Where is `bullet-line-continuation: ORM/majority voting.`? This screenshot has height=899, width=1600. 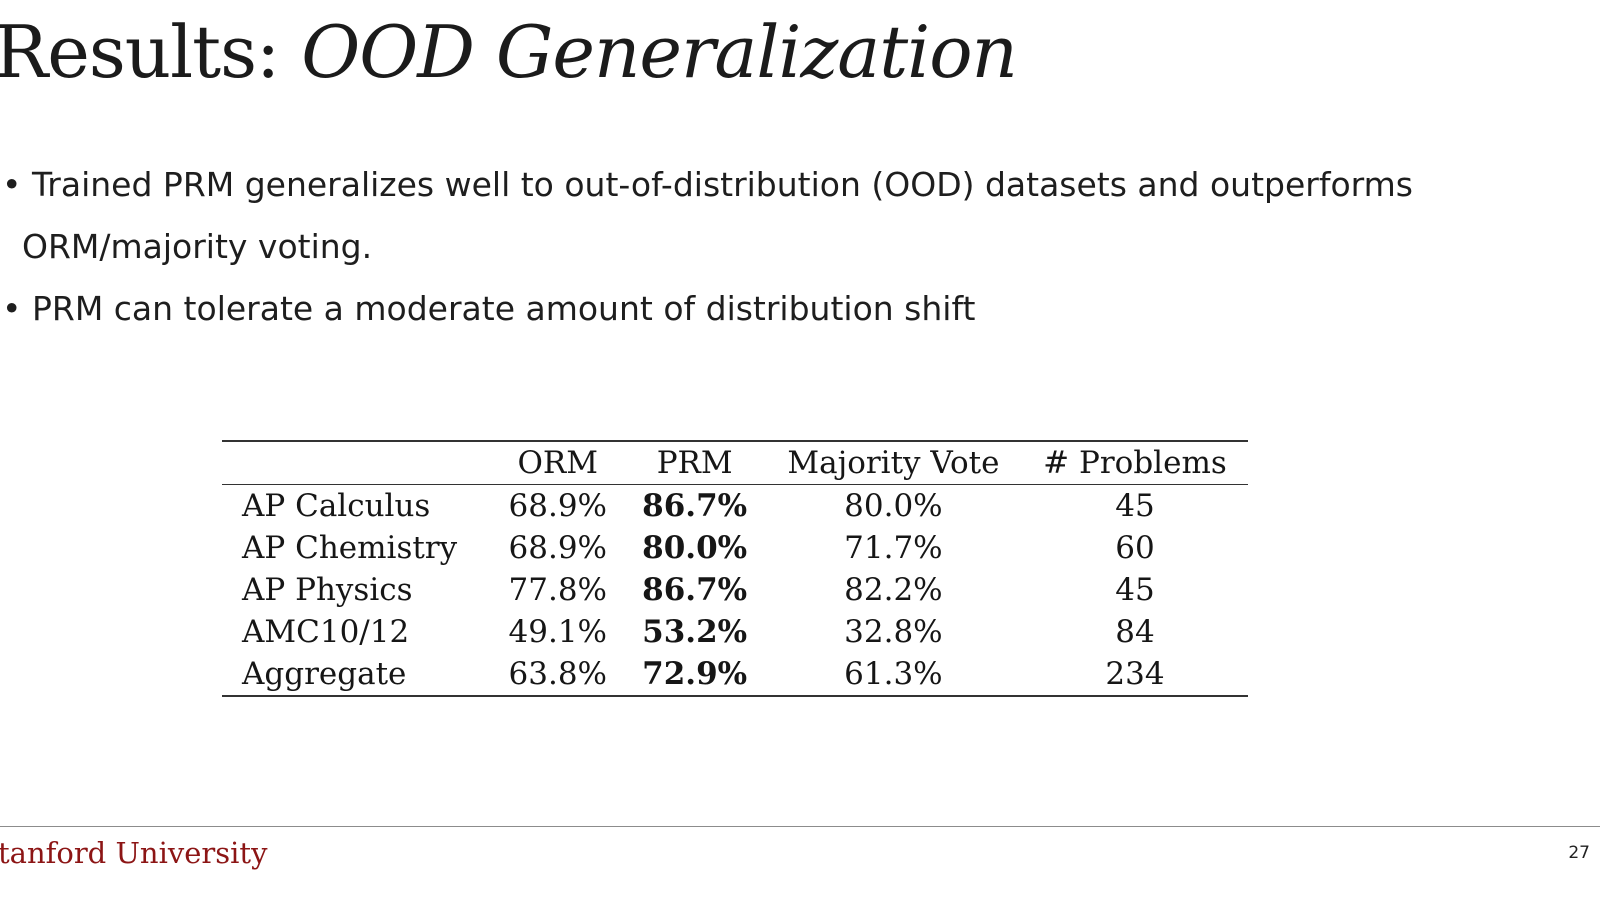
bullet-line-continuation: ORM/majority voting. is located at coordinates (197, 246).